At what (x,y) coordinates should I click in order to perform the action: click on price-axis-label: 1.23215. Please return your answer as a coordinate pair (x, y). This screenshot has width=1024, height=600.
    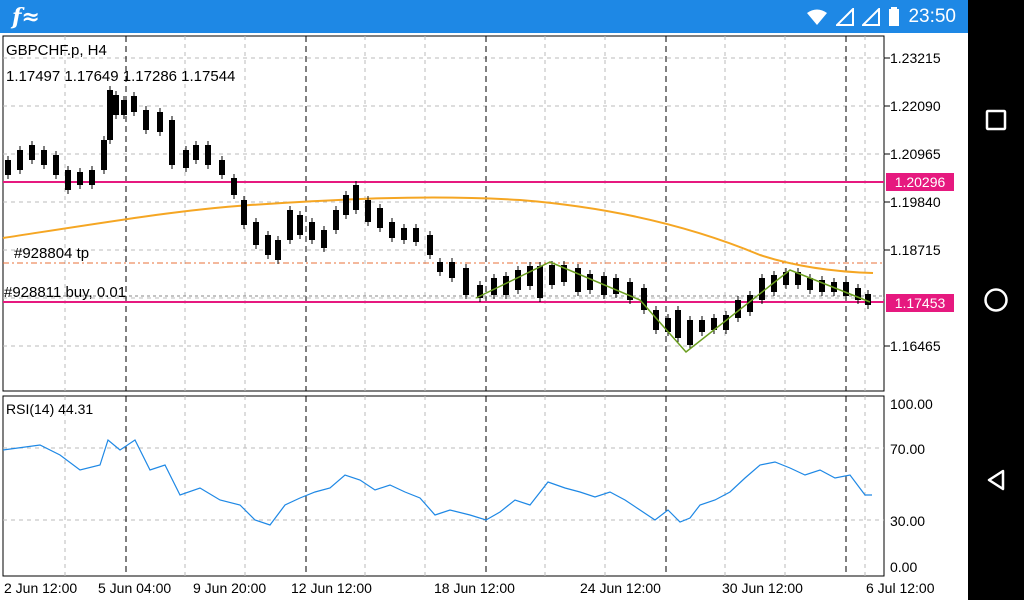
    Looking at the image, I should click on (915, 58).